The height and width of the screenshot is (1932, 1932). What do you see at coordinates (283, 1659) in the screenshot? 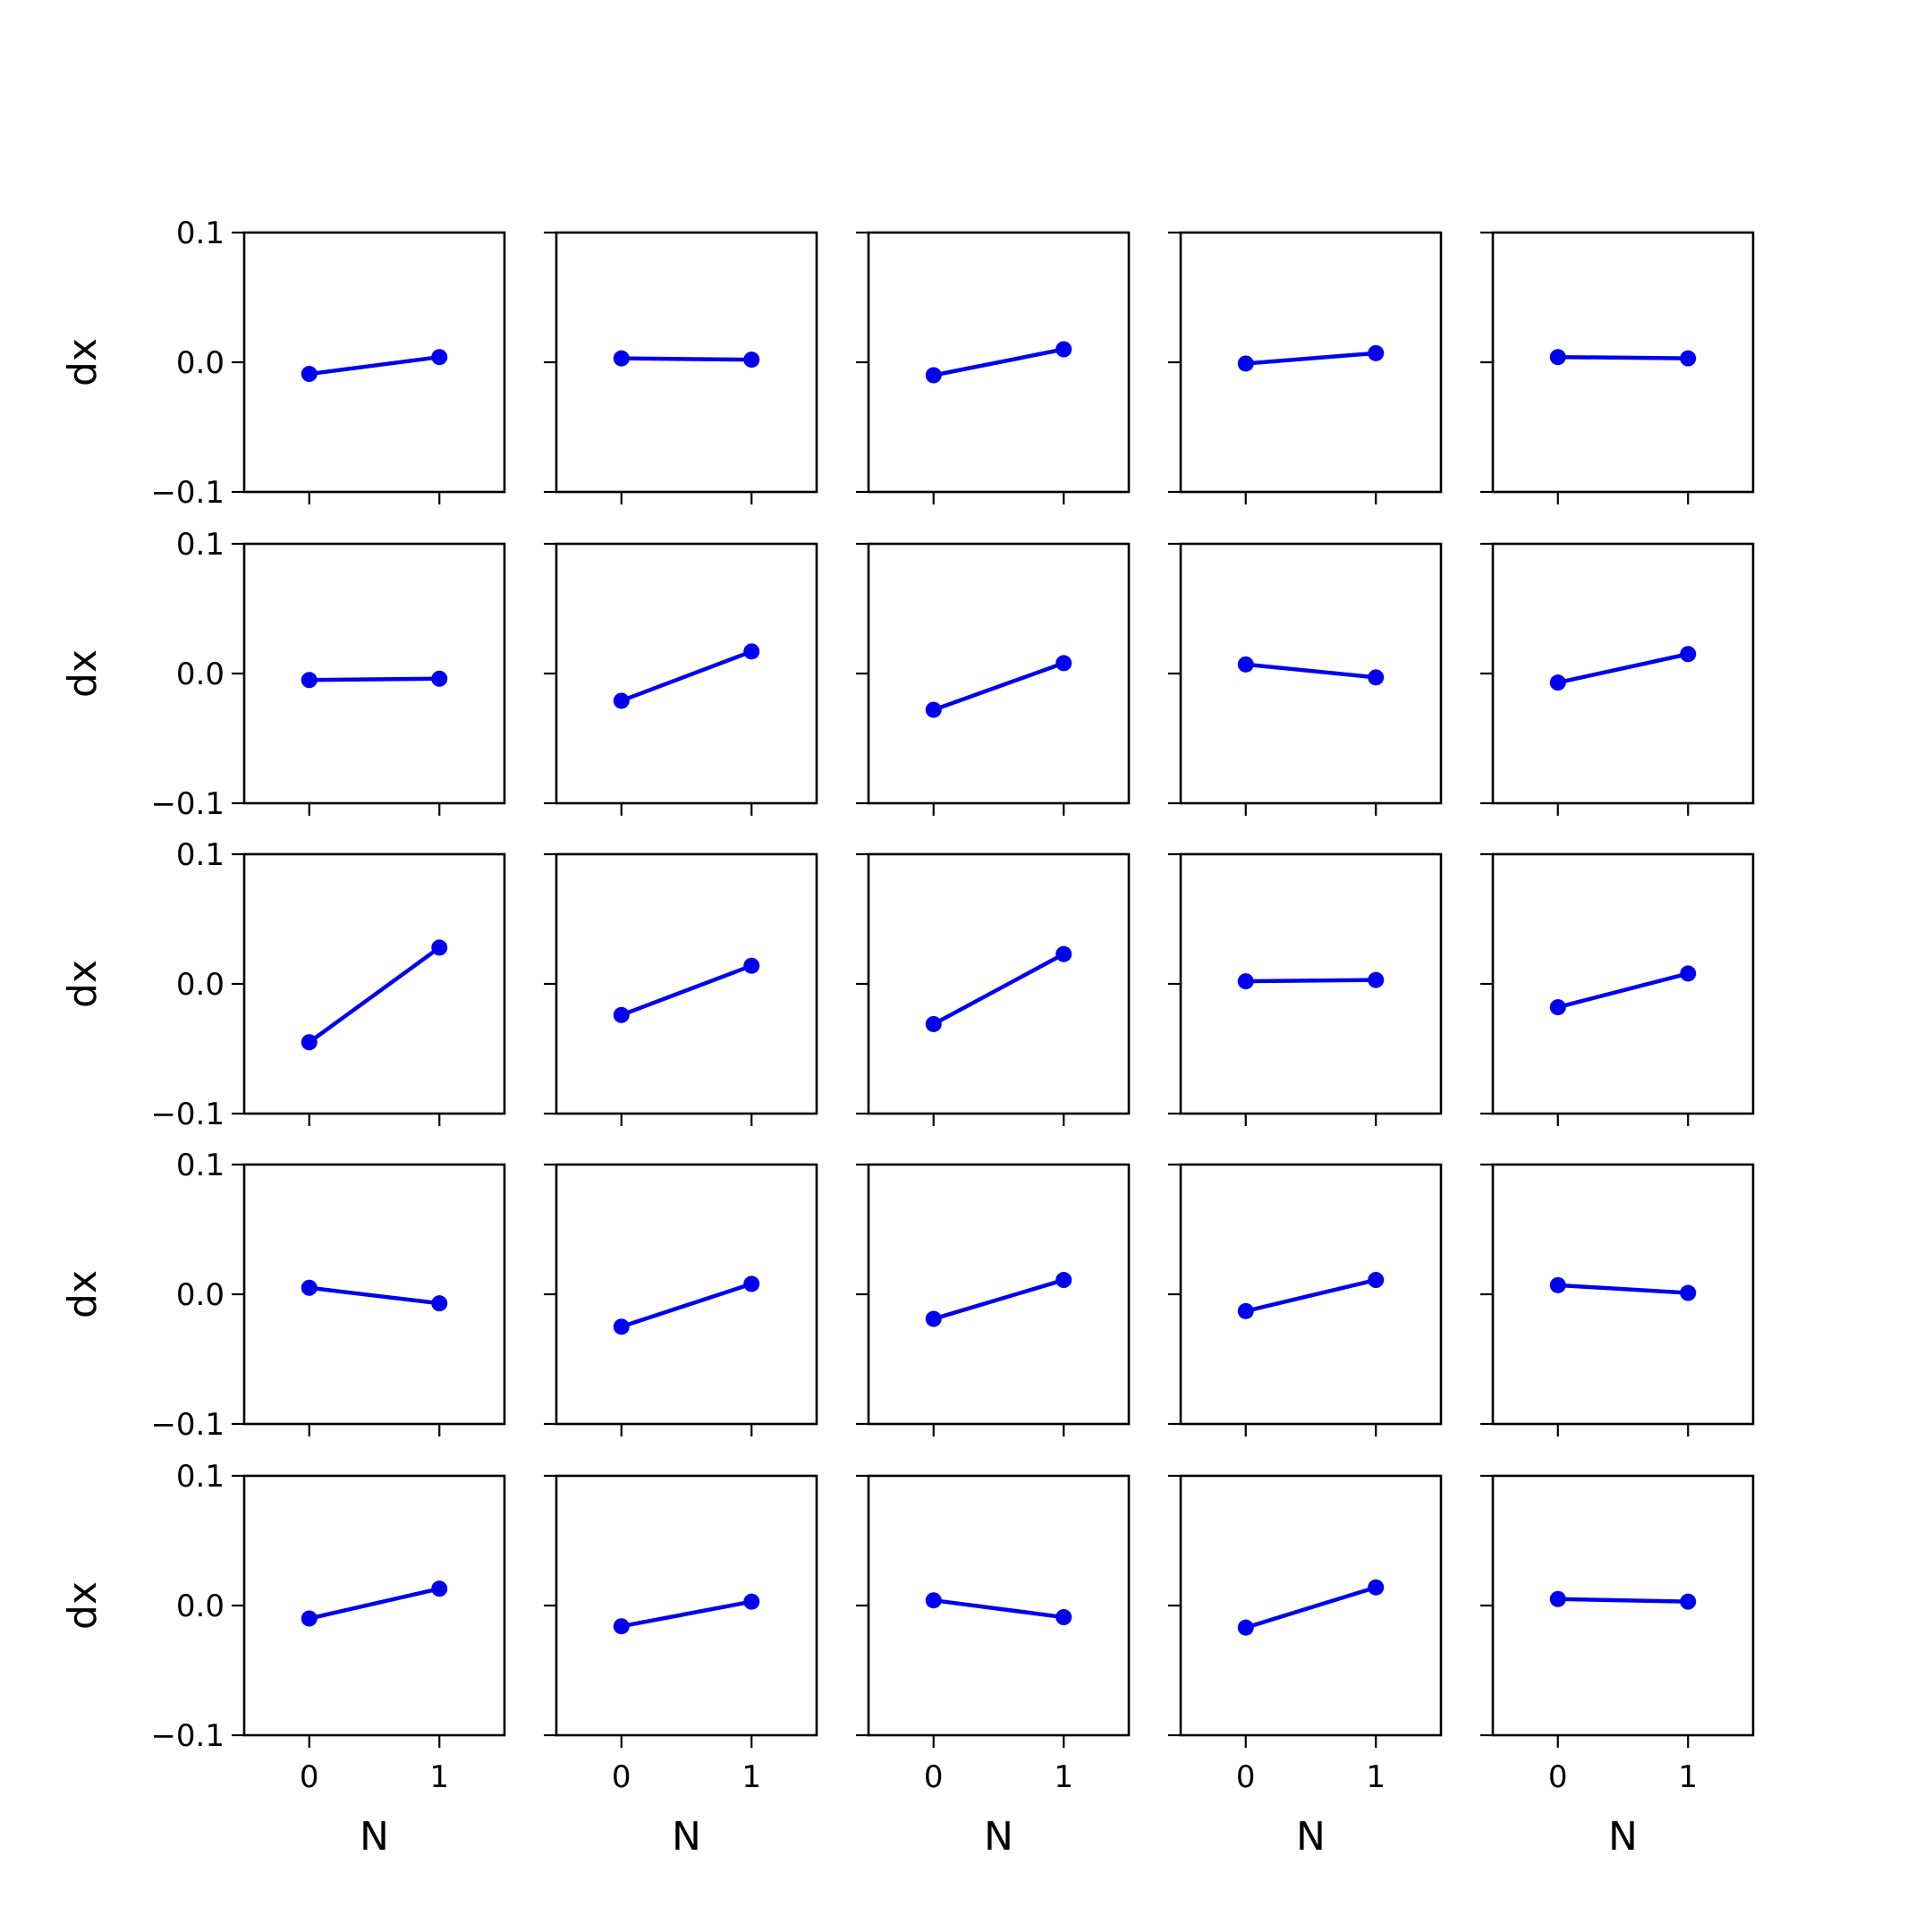
I see `subplot-r4-c0: 0.1 0.0 −0.1 0 1 dx N` at bounding box center [283, 1659].